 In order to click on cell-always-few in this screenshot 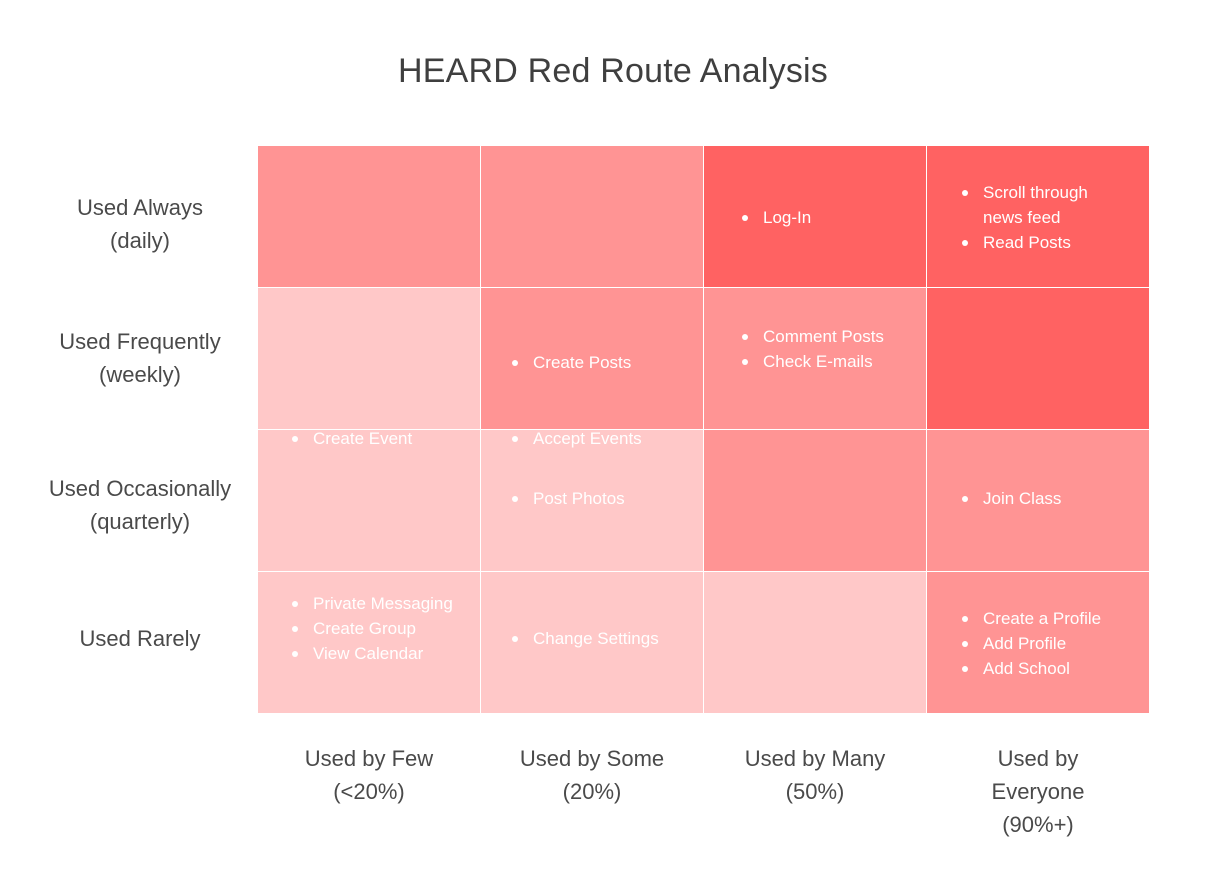, I will do `click(369, 216)`.